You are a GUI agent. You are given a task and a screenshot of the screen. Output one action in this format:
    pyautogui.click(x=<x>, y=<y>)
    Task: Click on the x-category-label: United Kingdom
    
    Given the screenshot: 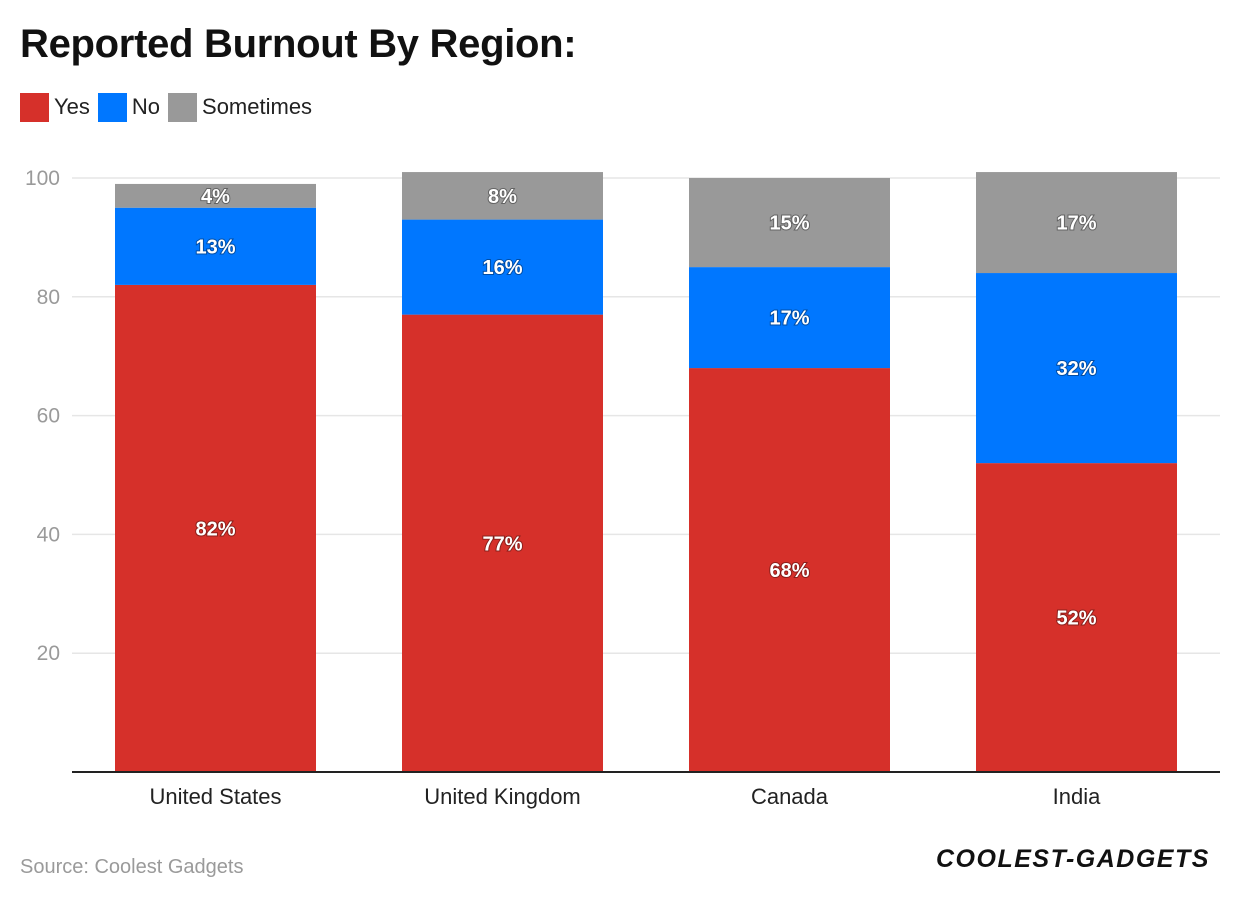 What is the action you would take?
    pyautogui.click(x=502, y=796)
    